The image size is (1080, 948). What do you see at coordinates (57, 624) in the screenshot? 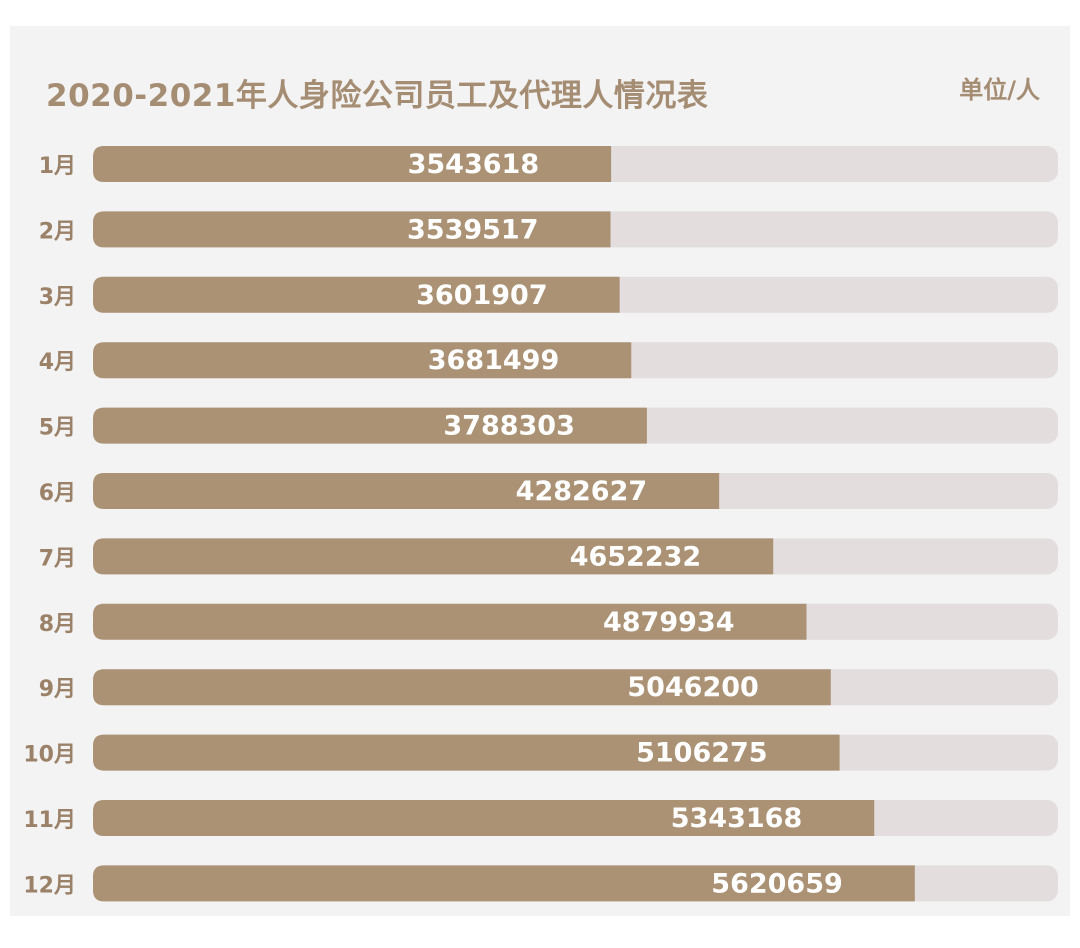
I see `category-label: 8月` at bounding box center [57, 624].